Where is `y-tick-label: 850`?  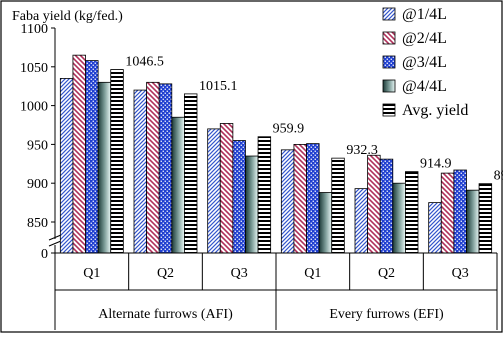
y-tick-label: 850 is located at coordinates (37, 223).